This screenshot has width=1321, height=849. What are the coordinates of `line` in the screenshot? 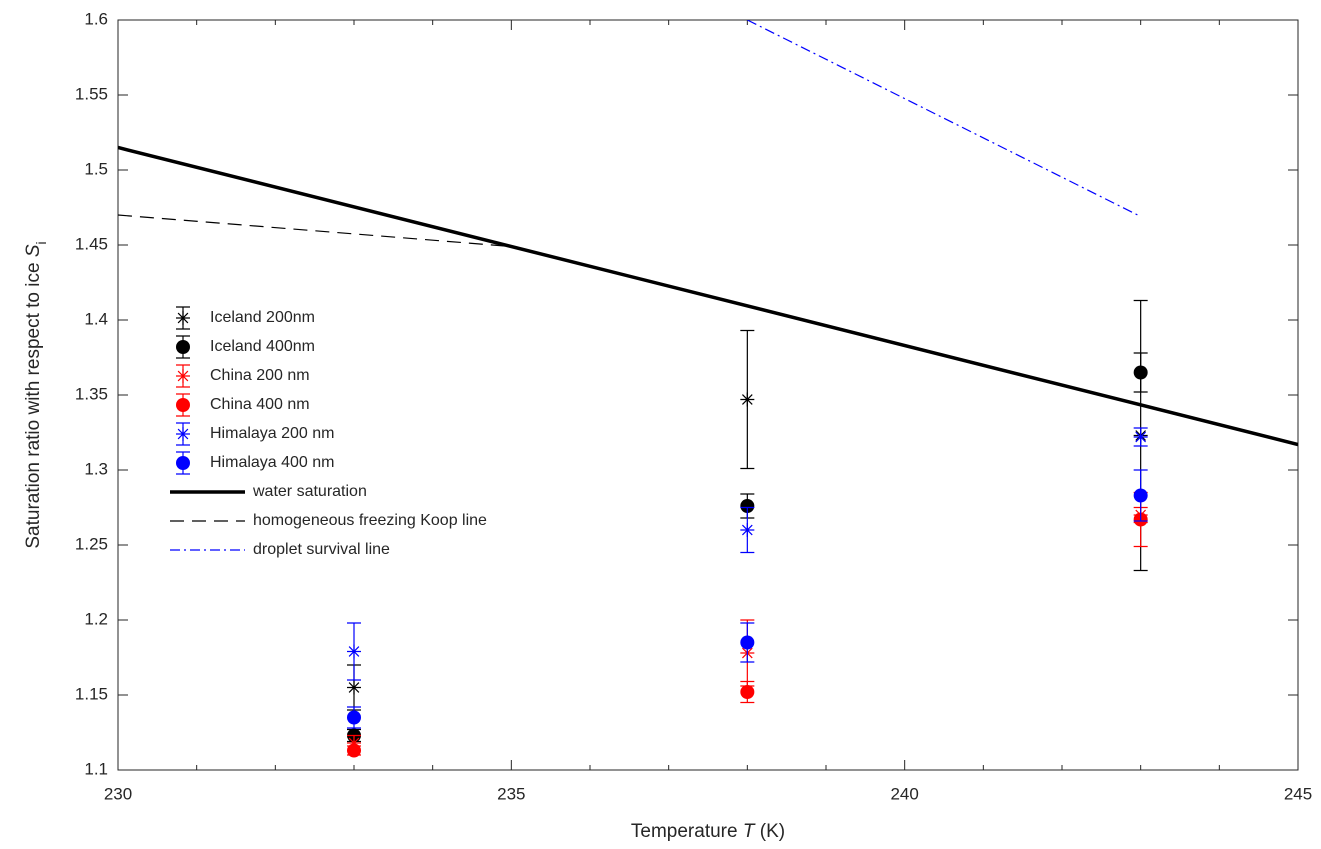 It's located at (944, 119).